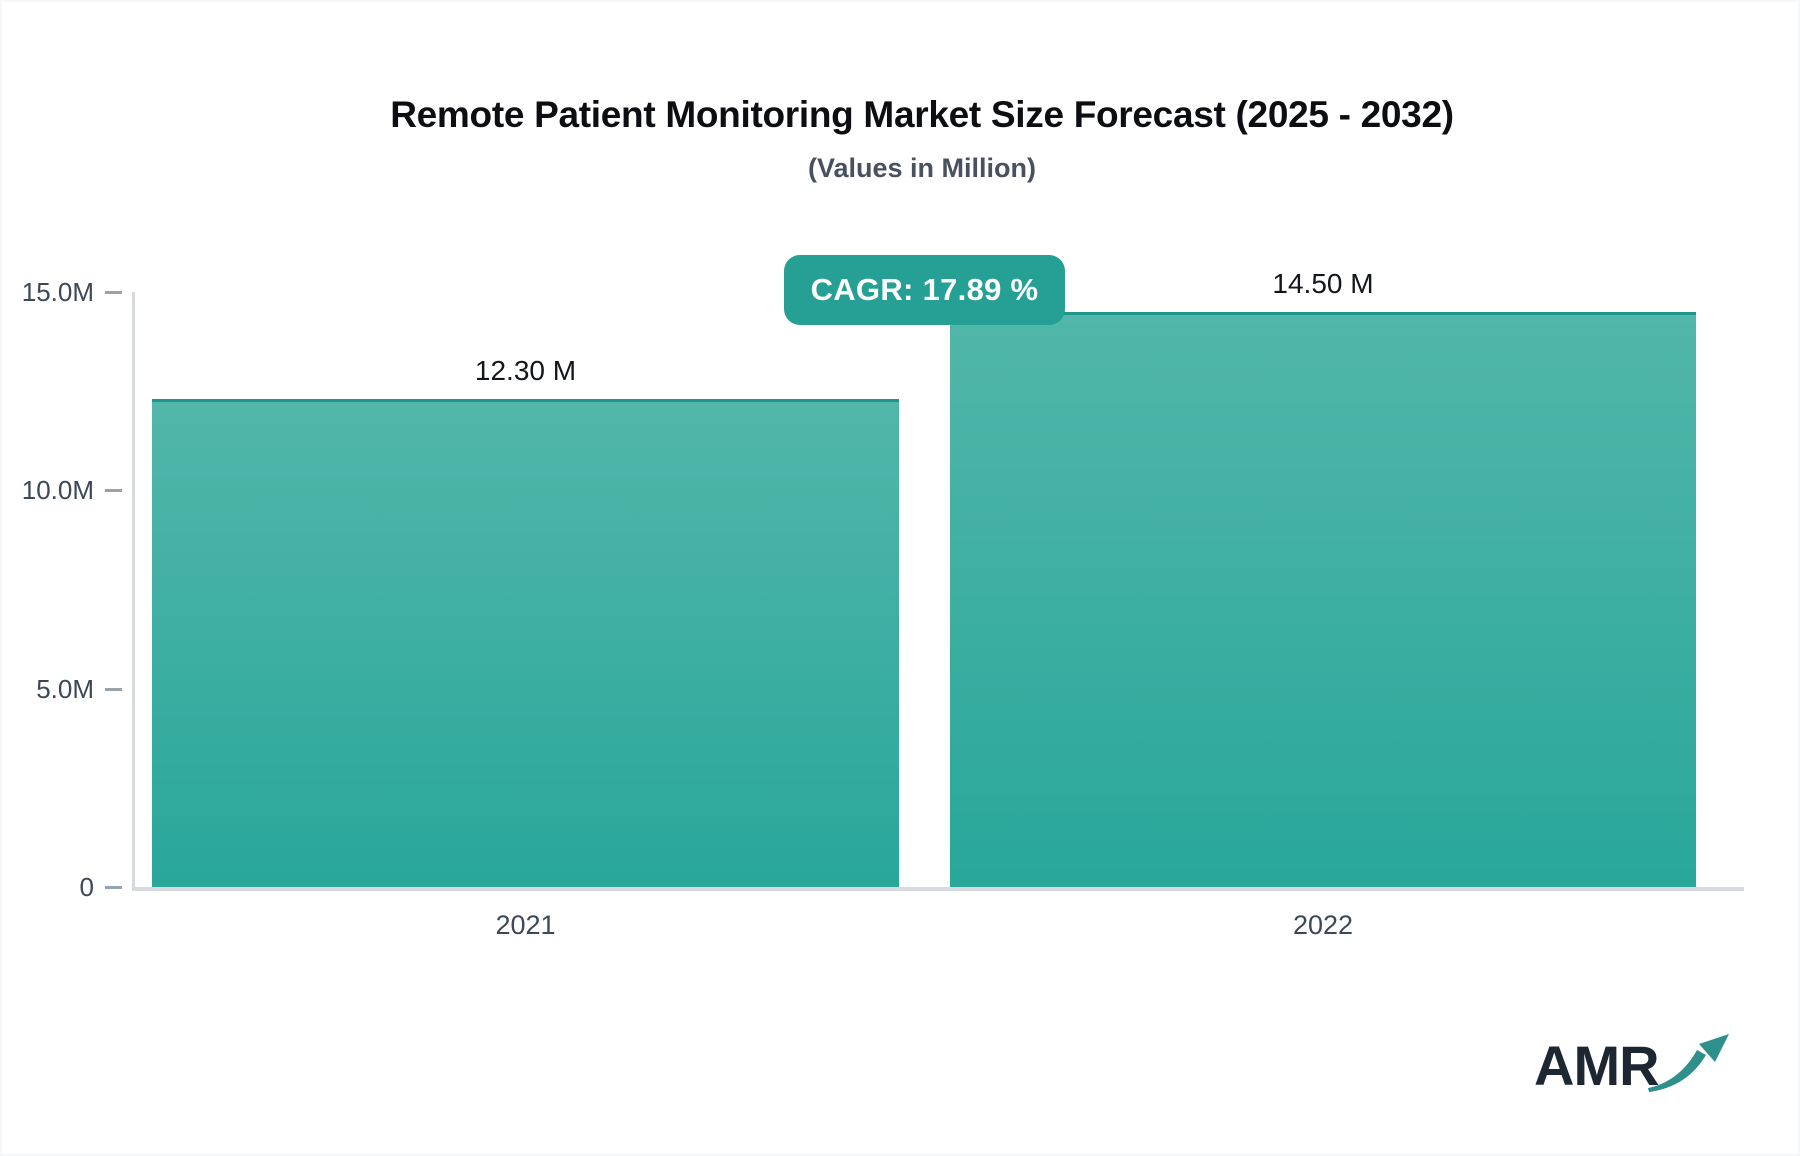 The width and height of the screenshot is (1800, 1156). I want to click on y-tick-label: 0, so click(86, 887).